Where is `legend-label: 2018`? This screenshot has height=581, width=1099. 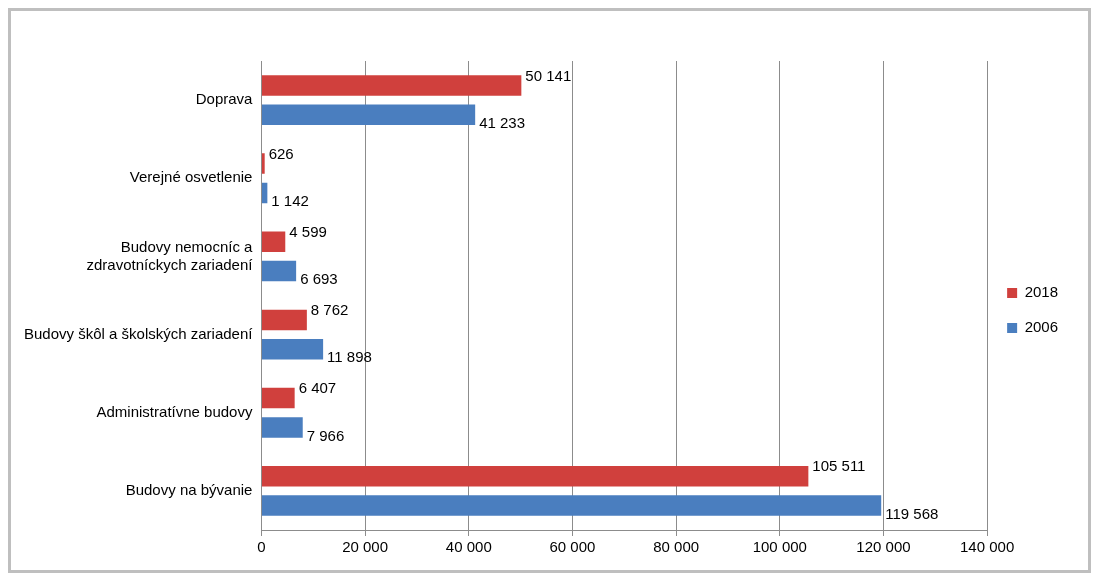
legend-label: 2018 is located at coordinates (1041, 292).